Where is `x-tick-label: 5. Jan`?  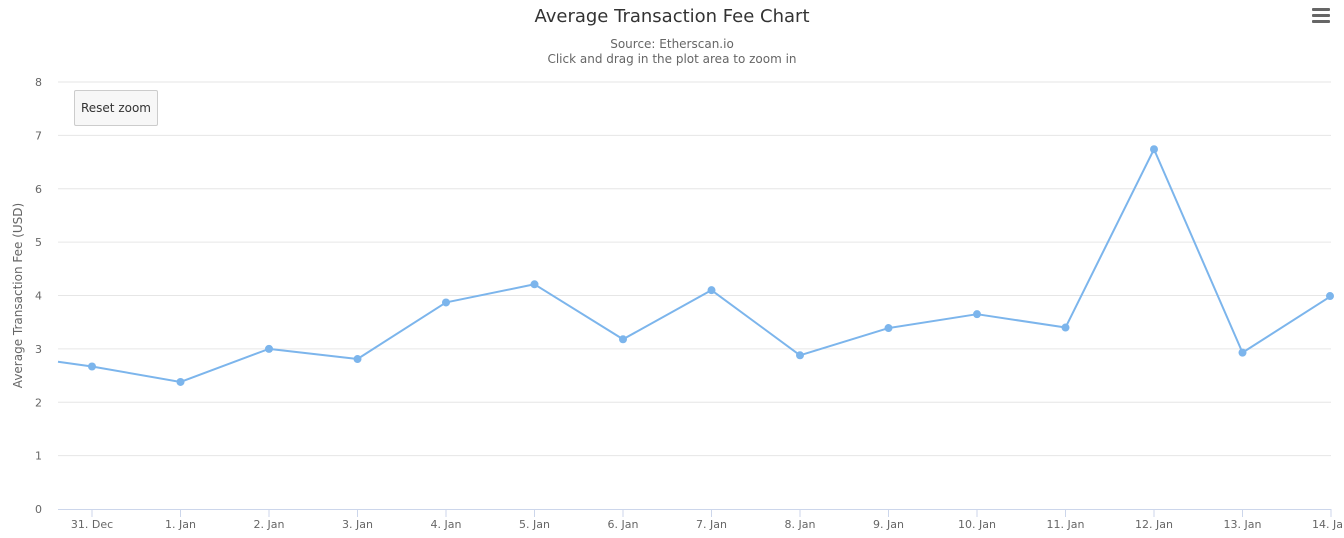
x-tick-label: 5. Jan is located at coordinates (534, 524).